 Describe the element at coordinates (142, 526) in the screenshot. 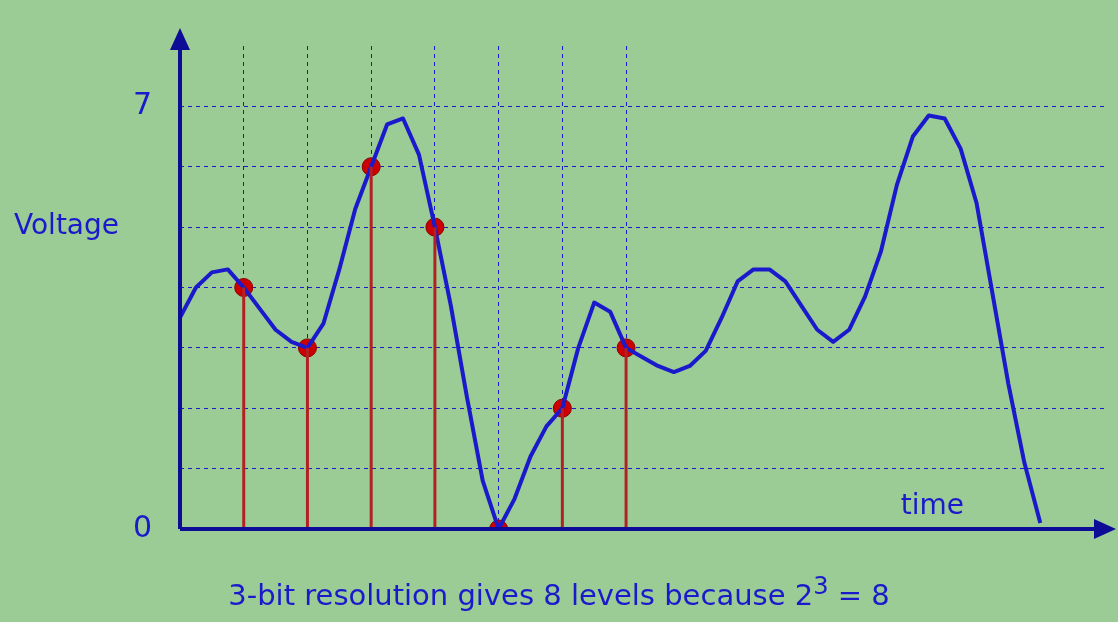

I see `y-tick-label: 0` at that location.